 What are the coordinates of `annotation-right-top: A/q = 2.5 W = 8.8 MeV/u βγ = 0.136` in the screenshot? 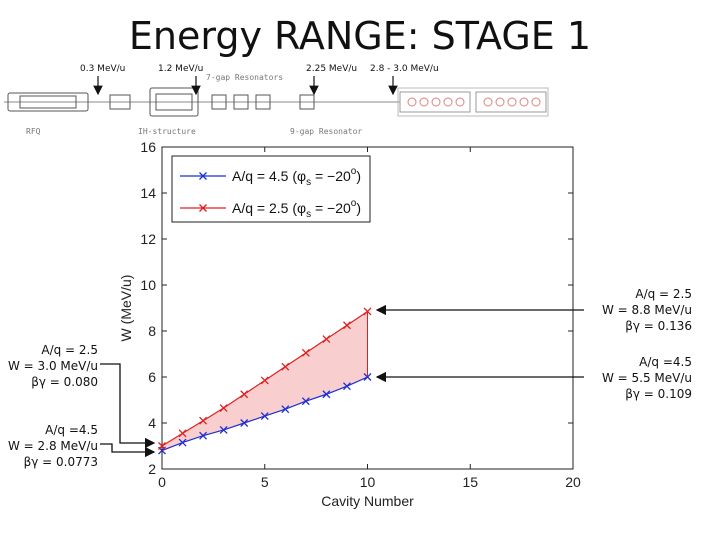 It's located at (641, 310).